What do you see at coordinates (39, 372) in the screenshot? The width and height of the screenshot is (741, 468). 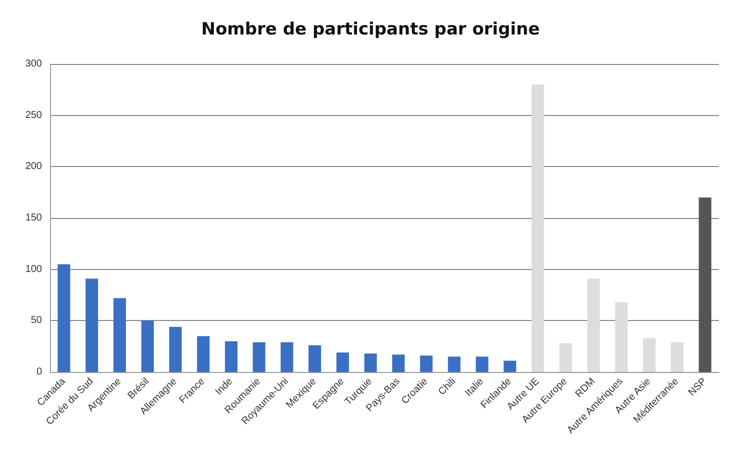 I see `y-tick-label: 0` at bounding box center [39, 372].